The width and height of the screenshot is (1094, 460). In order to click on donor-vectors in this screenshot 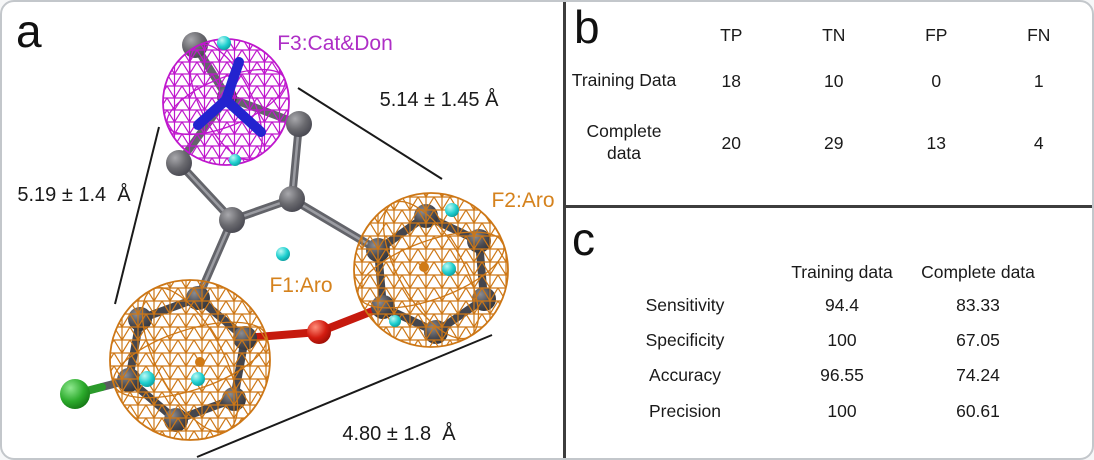, I will do `click(229, 97)`.